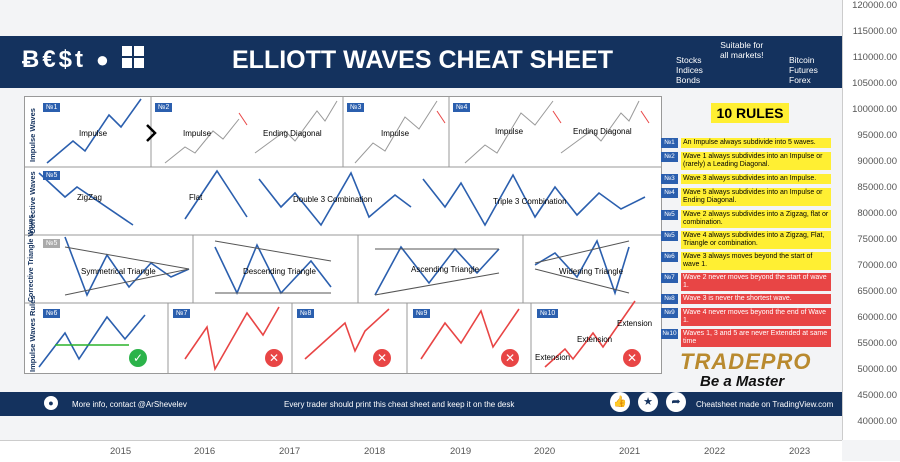 The width and height of the screenshot is (900, 462). I want to click on pattern-label: Widening Triangle, so click(591, 271).